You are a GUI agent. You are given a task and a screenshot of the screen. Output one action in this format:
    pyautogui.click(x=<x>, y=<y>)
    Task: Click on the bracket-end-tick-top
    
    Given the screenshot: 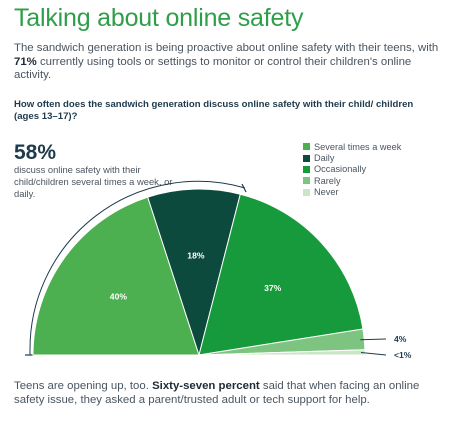 What is the action you would take?
    pyautogui.click(x=244, y=188)
    